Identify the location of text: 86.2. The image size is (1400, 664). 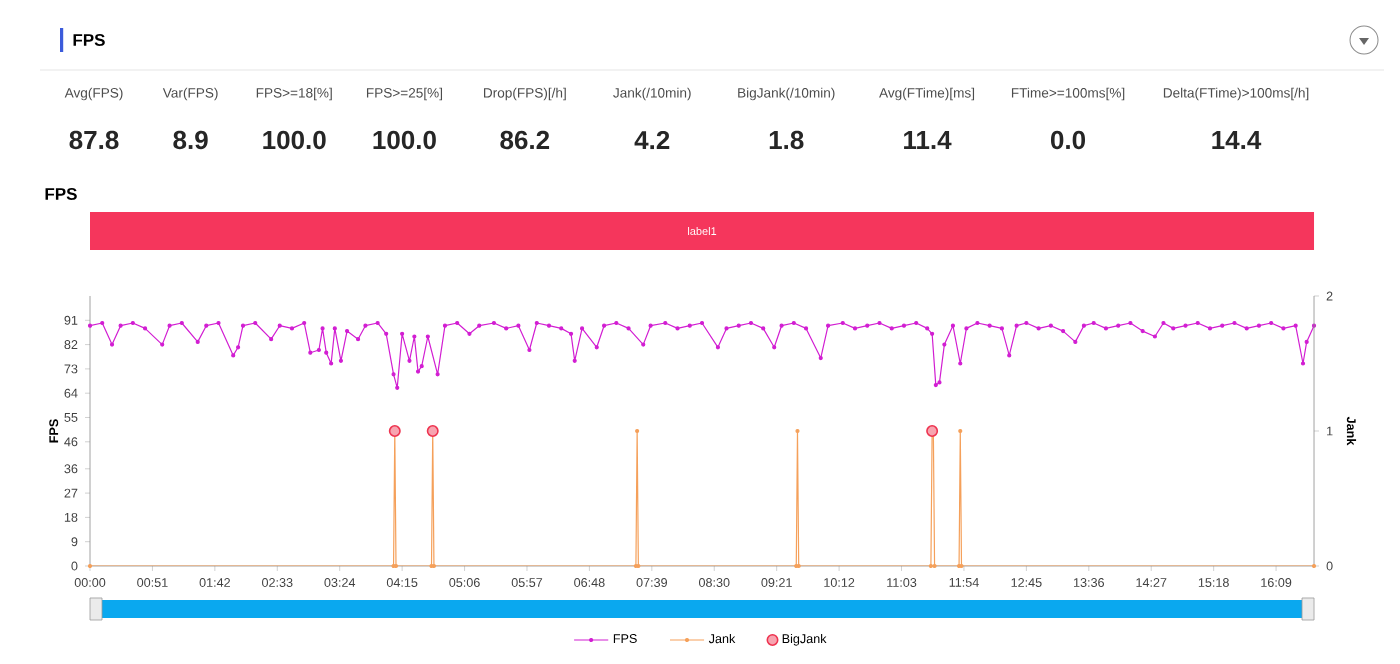
(525, 140).